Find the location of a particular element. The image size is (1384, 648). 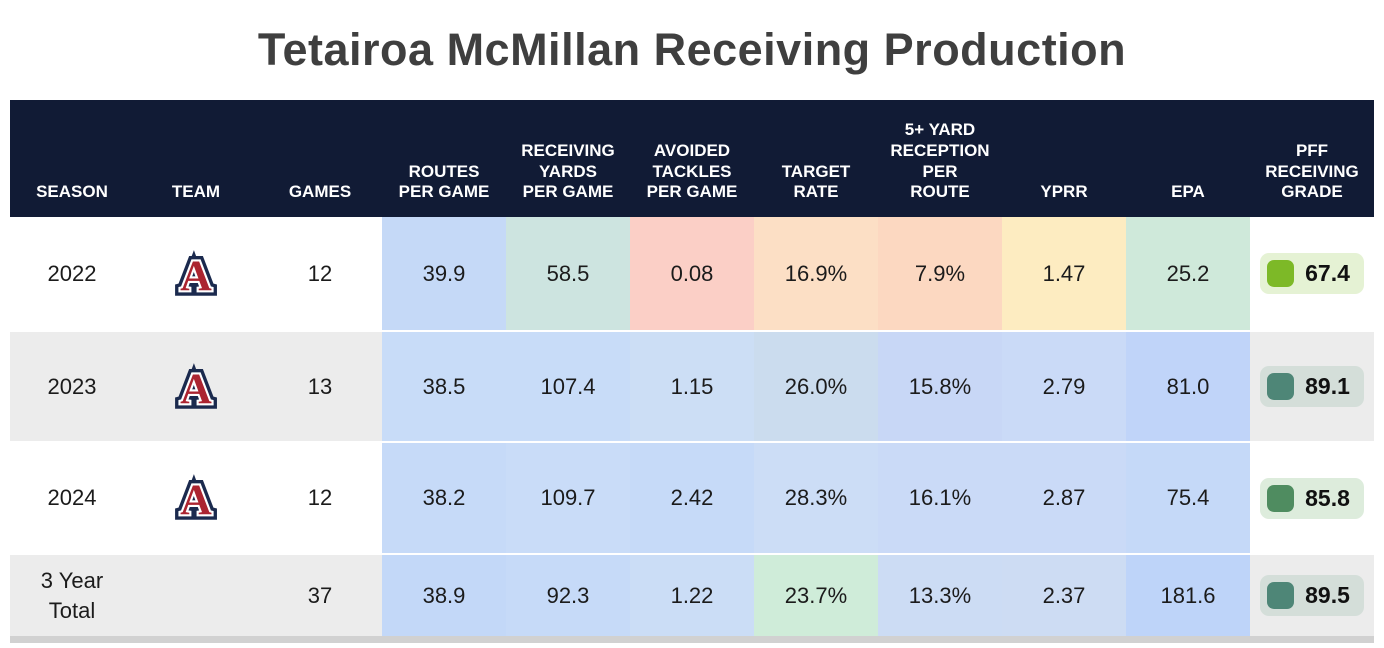

cell-receiving-yards: 58.5 is located at coordinates (568, 273).